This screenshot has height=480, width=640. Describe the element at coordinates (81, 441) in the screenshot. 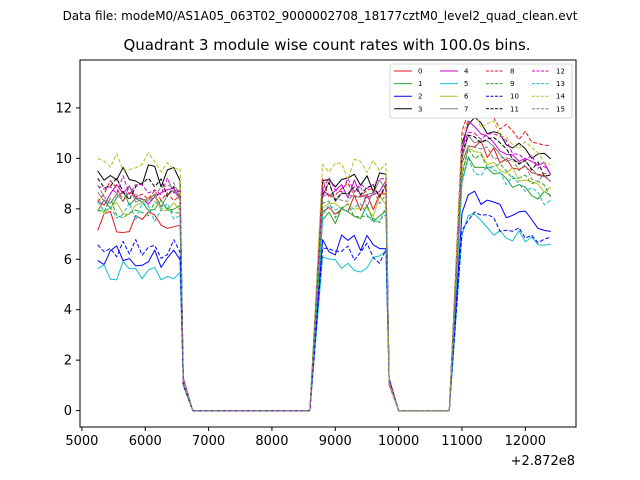

I see `x-tick-label: 5000` at that location.